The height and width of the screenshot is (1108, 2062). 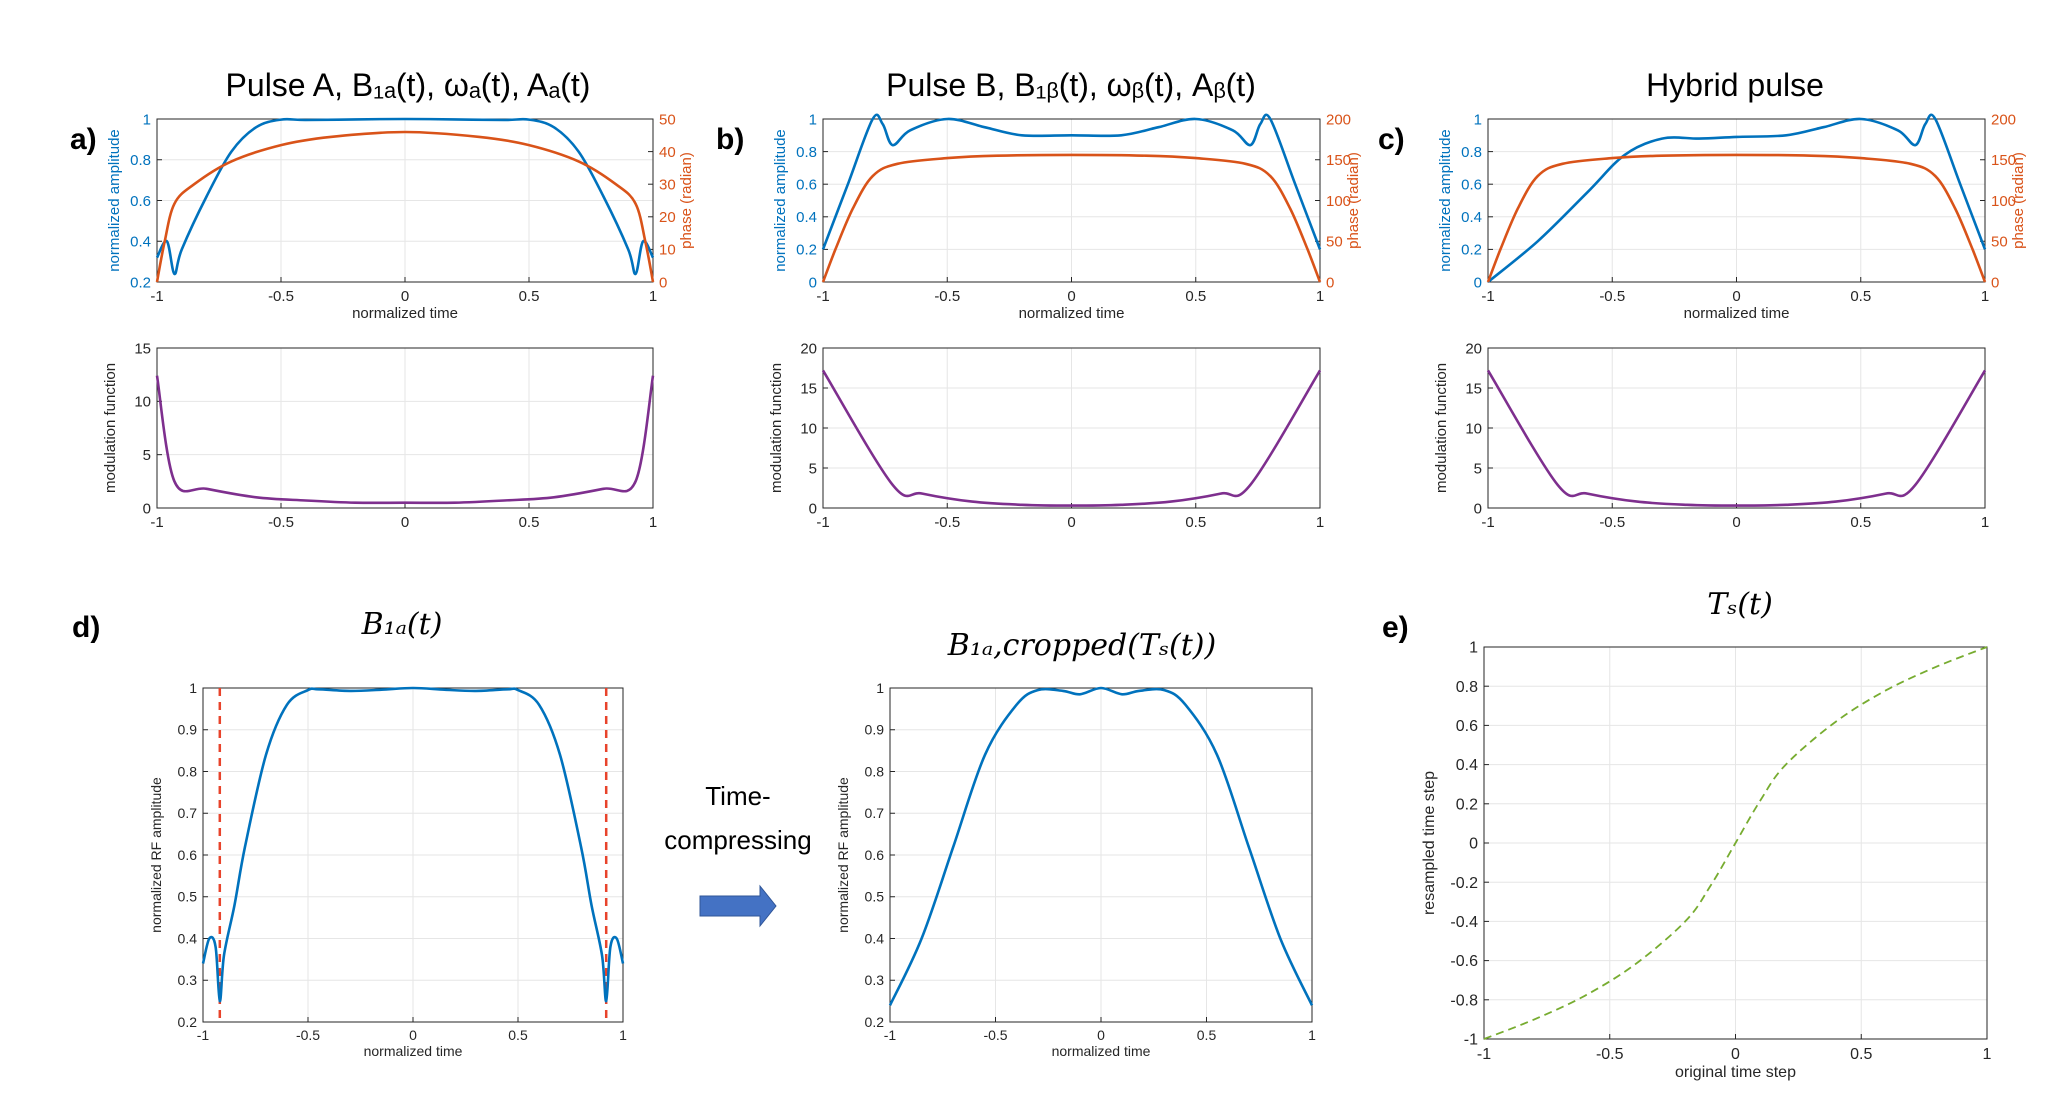 I want to click on arrow-label-line2: compressing, so click(x=737, y=840).